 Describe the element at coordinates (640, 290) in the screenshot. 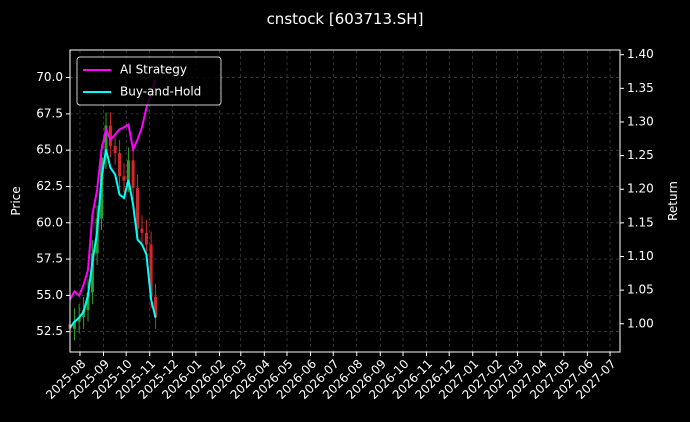

I see `y2-tick-label: 1.05` at that location.